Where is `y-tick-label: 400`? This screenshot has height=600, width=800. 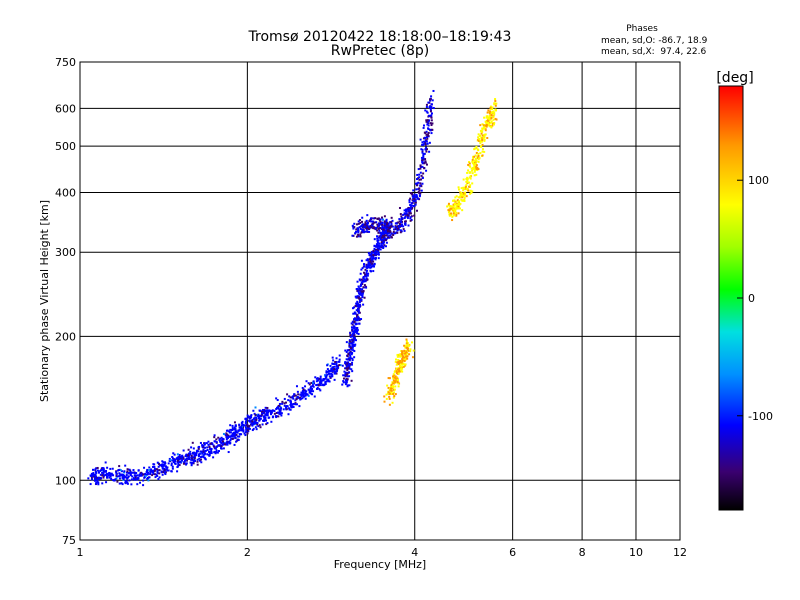
y-tick-label: 400 is located at coordinates (65, 192).